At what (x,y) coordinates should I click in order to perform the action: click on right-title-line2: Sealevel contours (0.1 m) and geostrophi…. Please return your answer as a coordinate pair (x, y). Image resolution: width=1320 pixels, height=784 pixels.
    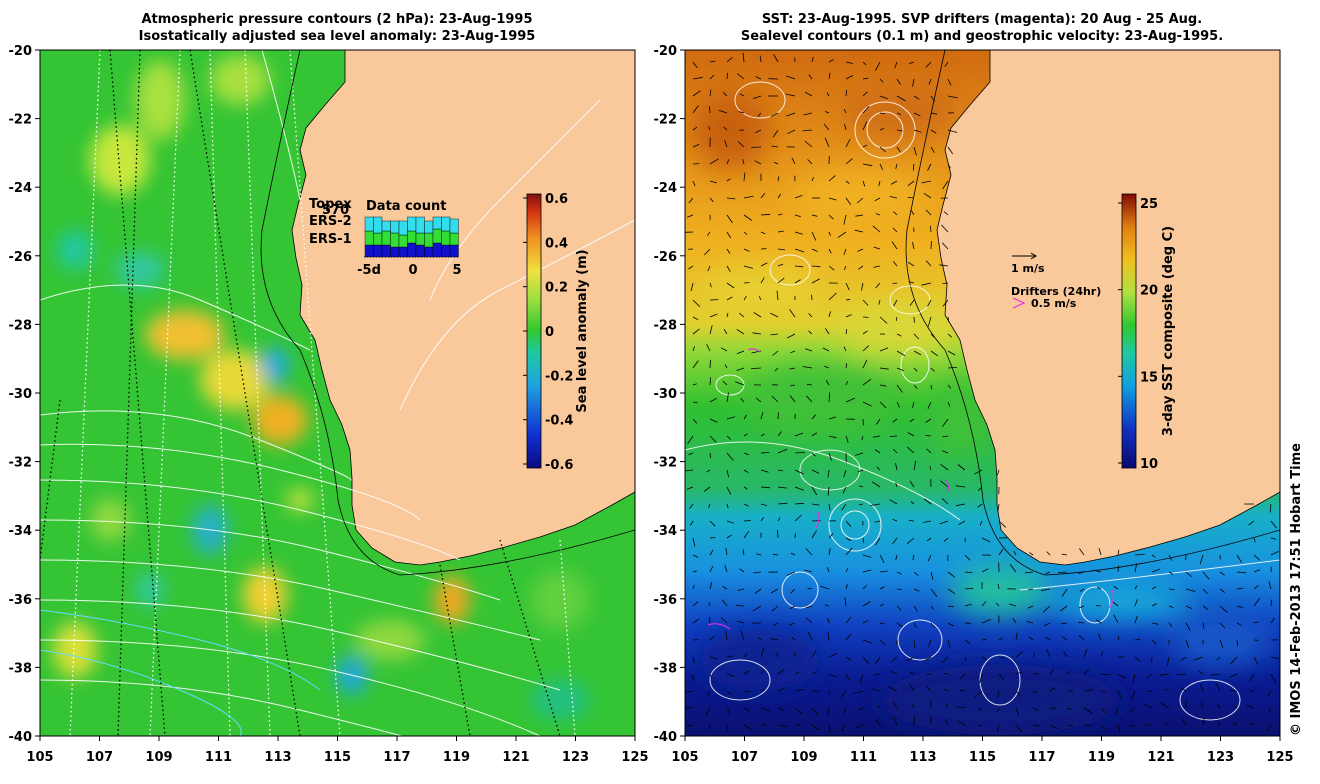
    Looking at the image, I should click on (982, 36).